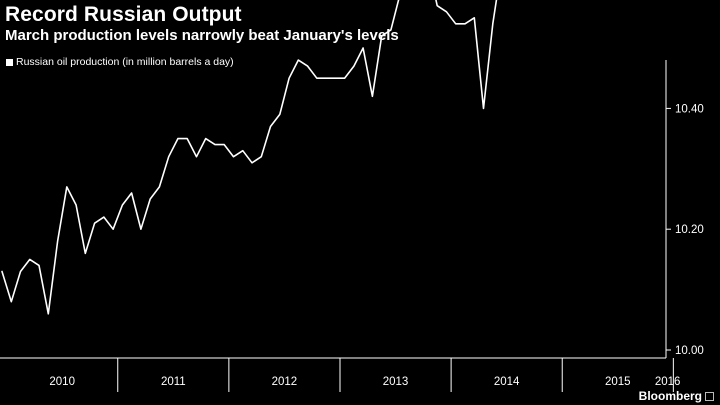 The height and width of the screenshot is (405, 720). Describe the element at coordinates (9, 62) in the screenshot. I see `legend-swatch` at that location.